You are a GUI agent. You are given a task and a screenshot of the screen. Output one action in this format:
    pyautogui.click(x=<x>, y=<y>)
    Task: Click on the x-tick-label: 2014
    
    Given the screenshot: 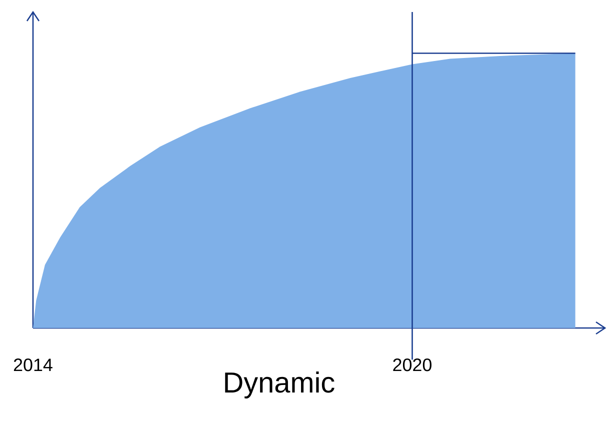 What is the action you would take?
    pyautogui.click(x=33, y=365)
    